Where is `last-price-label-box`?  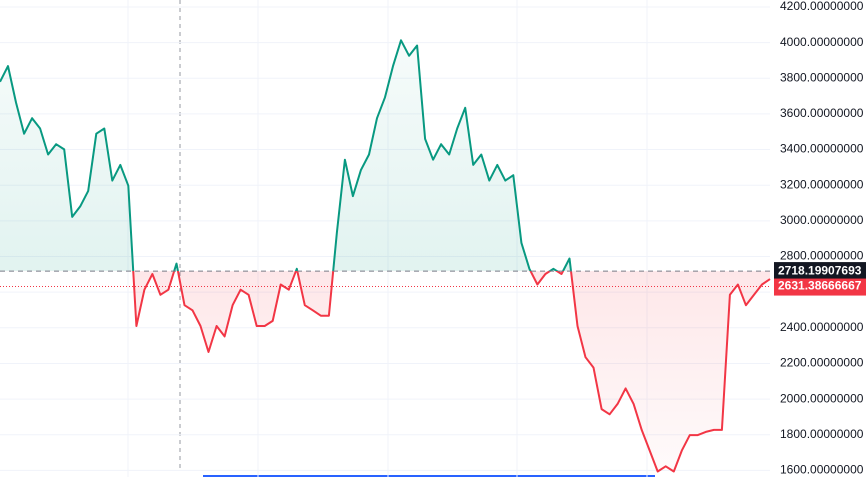
last-price-label-box is located at coordinates (820, 287).